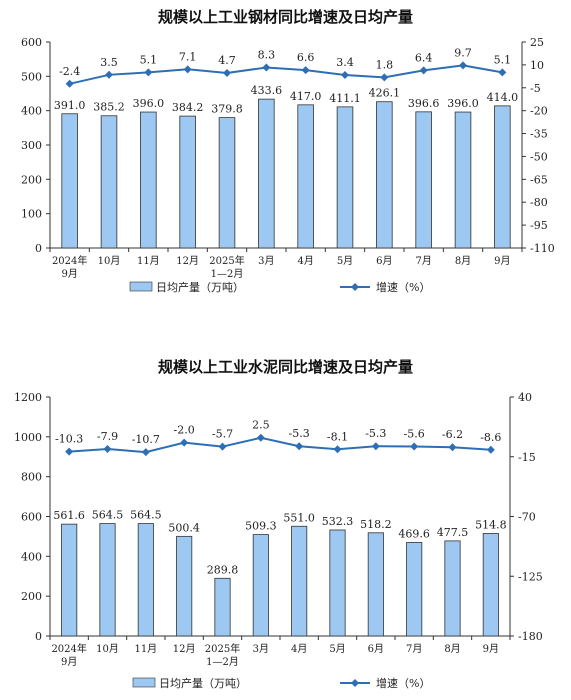  What do you see at coordinates (539, 202) in the screenshot?
I see `y-right-tick-label: -80` at bounding box center [539, 202].